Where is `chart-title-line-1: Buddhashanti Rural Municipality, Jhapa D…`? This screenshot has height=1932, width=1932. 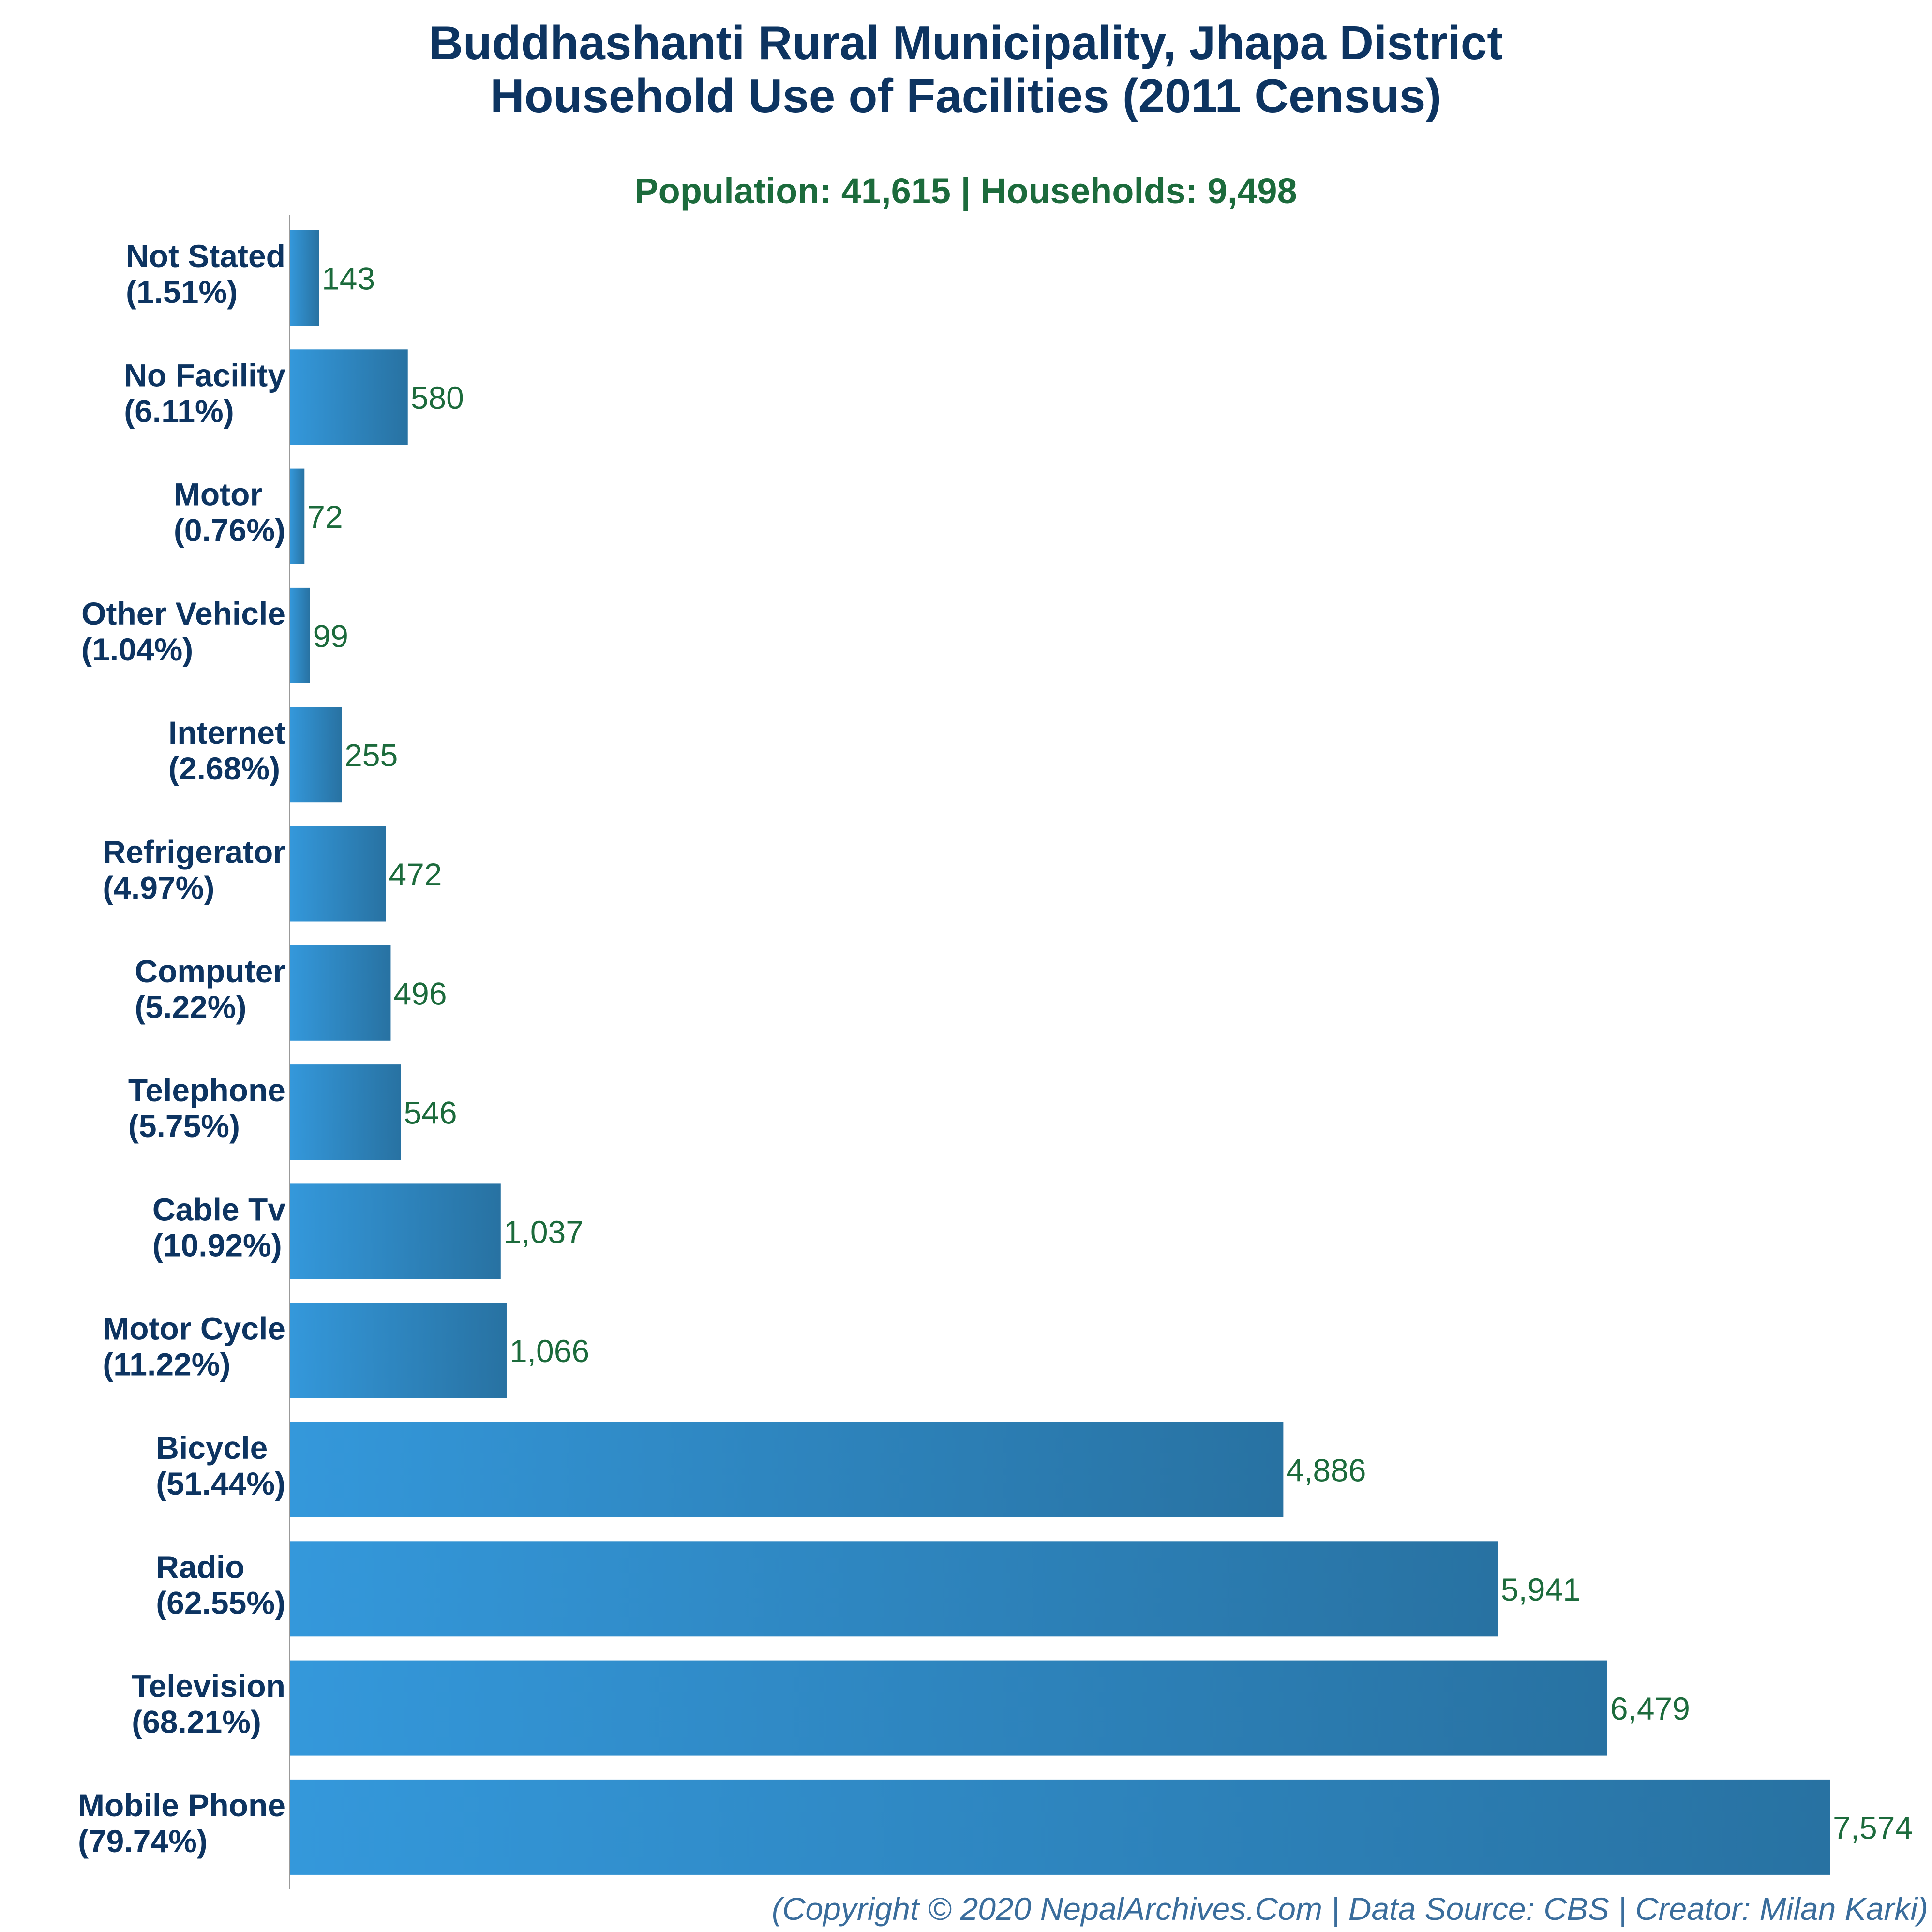 chart-title-line-1: Buddhashanti Rural Municipality, Jhapa D… is located at coordinates (966, 42).